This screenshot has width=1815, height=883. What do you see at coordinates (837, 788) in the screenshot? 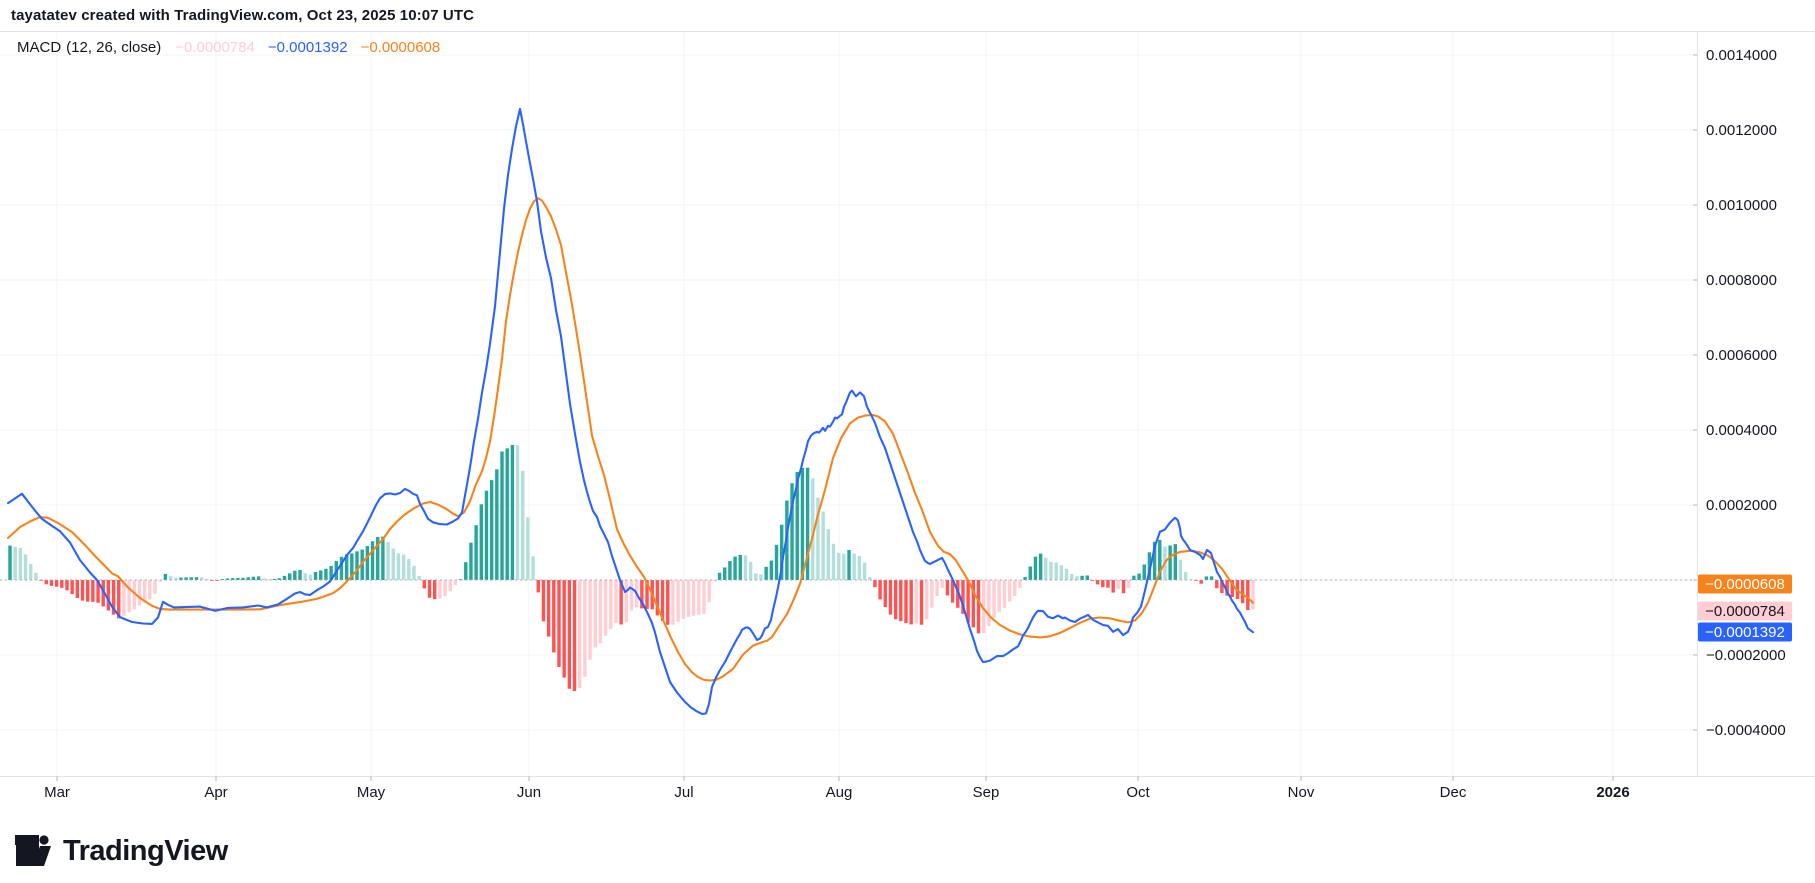
I see `time-scale: Mar Apr May Jun Jul Aug Sep Oct Nov Dec 2026` at bounding box center [837, 788].